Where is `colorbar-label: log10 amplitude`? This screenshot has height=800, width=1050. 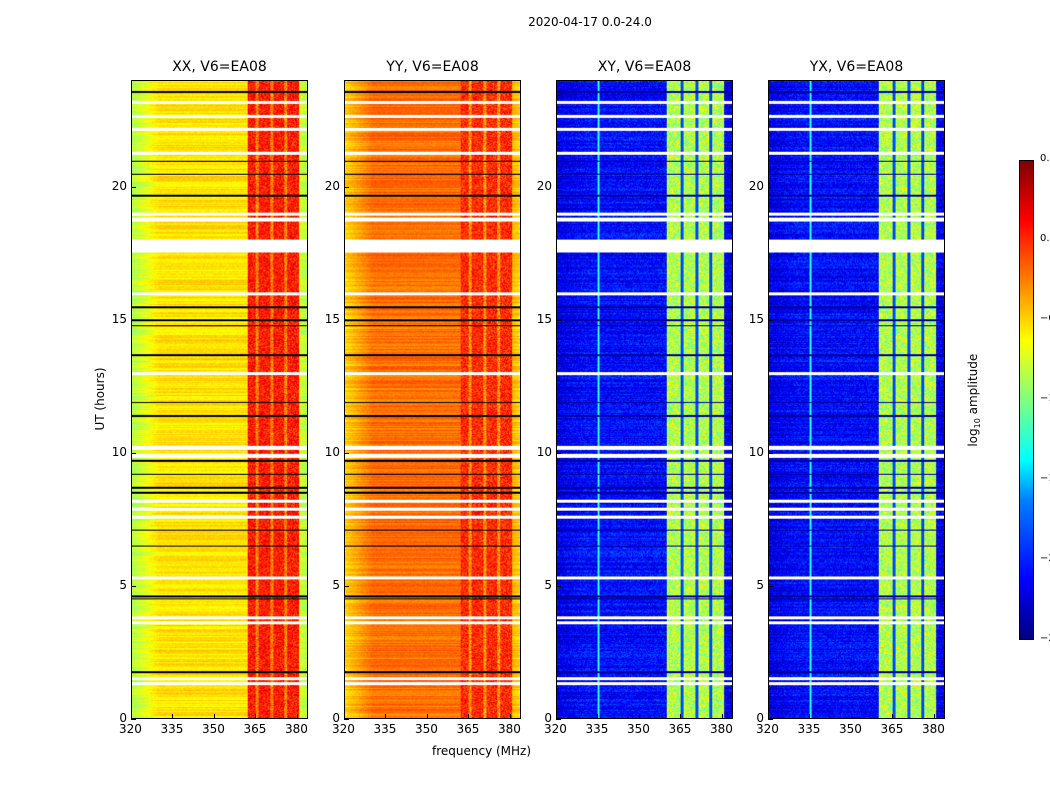
colorbar-label: log10 amplitude is located at coordinates (974, 400).